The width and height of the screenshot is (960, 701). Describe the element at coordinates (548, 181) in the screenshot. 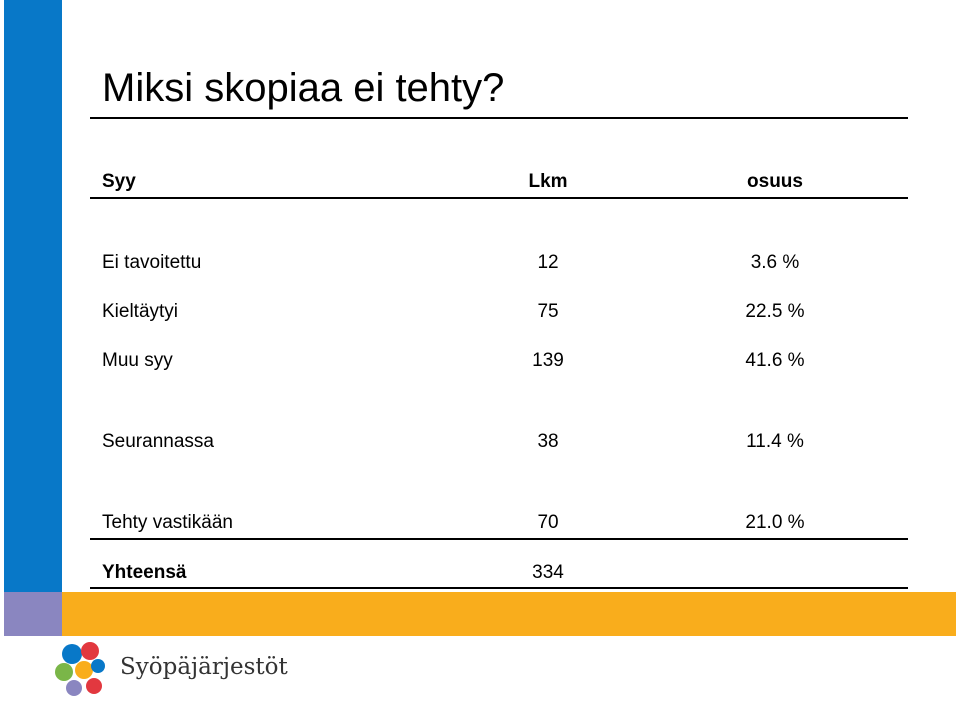

I see `header-count-label: Lkm` at that location.